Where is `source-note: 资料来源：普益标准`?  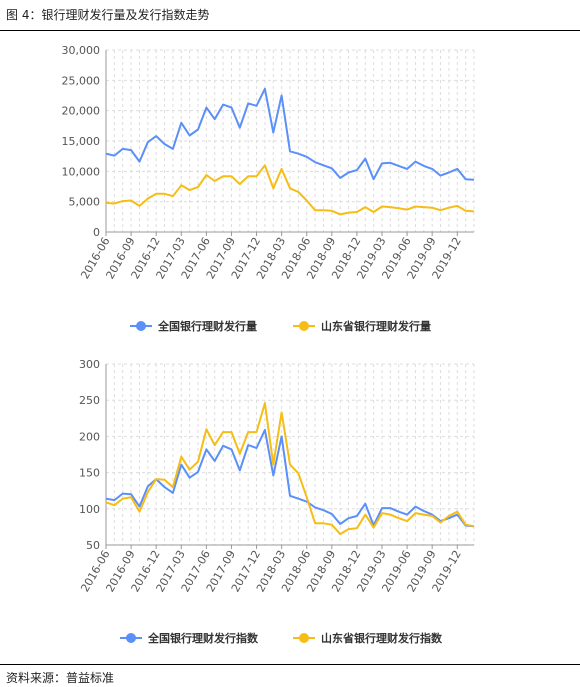 source-note: 资料来源：普益标准 is located at coordinates (60, 678).